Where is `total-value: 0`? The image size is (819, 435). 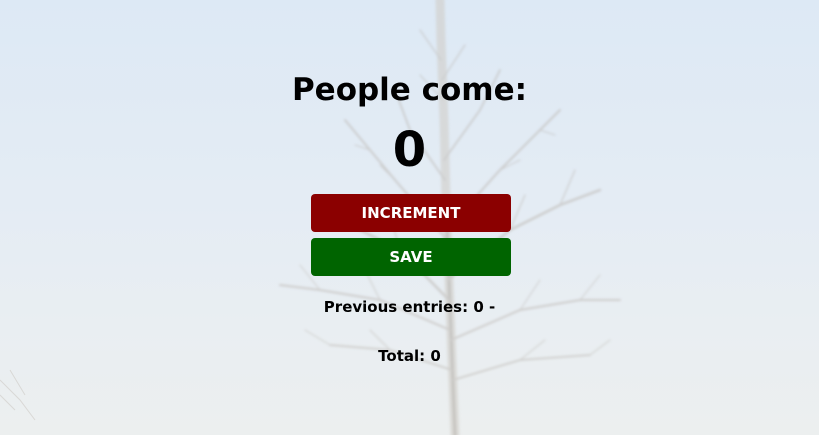 total-value: 0 is located at coordinates (435, 356).